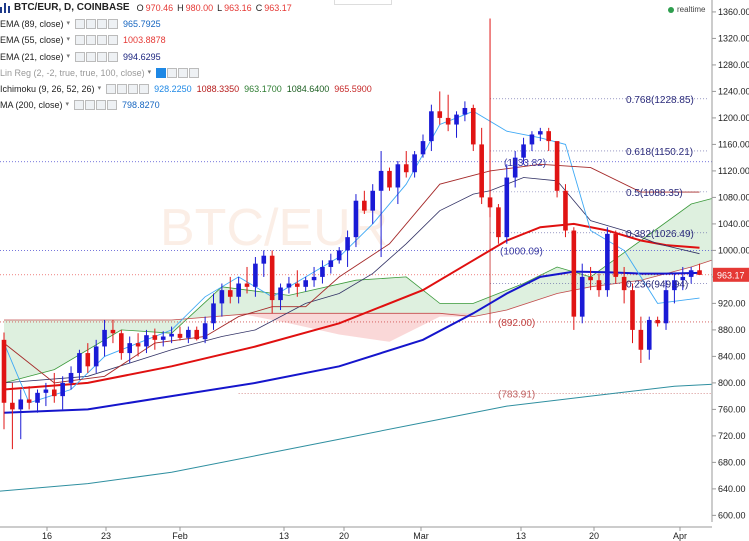  I want to click on indicator-row: EMA (89, close) ▾ 965.7925, so click(188, 24).